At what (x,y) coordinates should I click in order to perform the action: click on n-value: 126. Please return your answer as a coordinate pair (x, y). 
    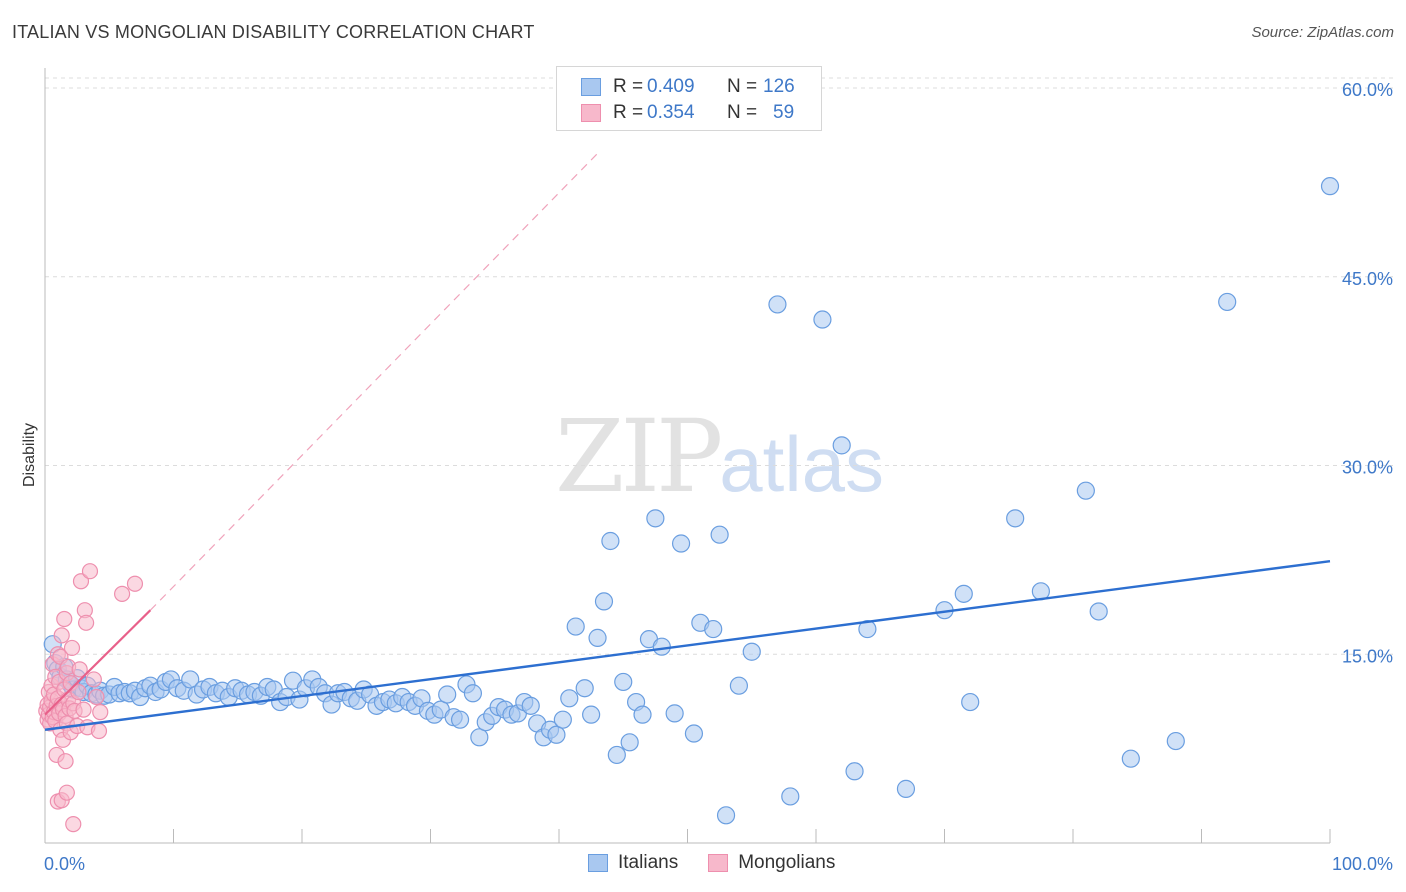
    Looking at the image, I should click on (779, 86).